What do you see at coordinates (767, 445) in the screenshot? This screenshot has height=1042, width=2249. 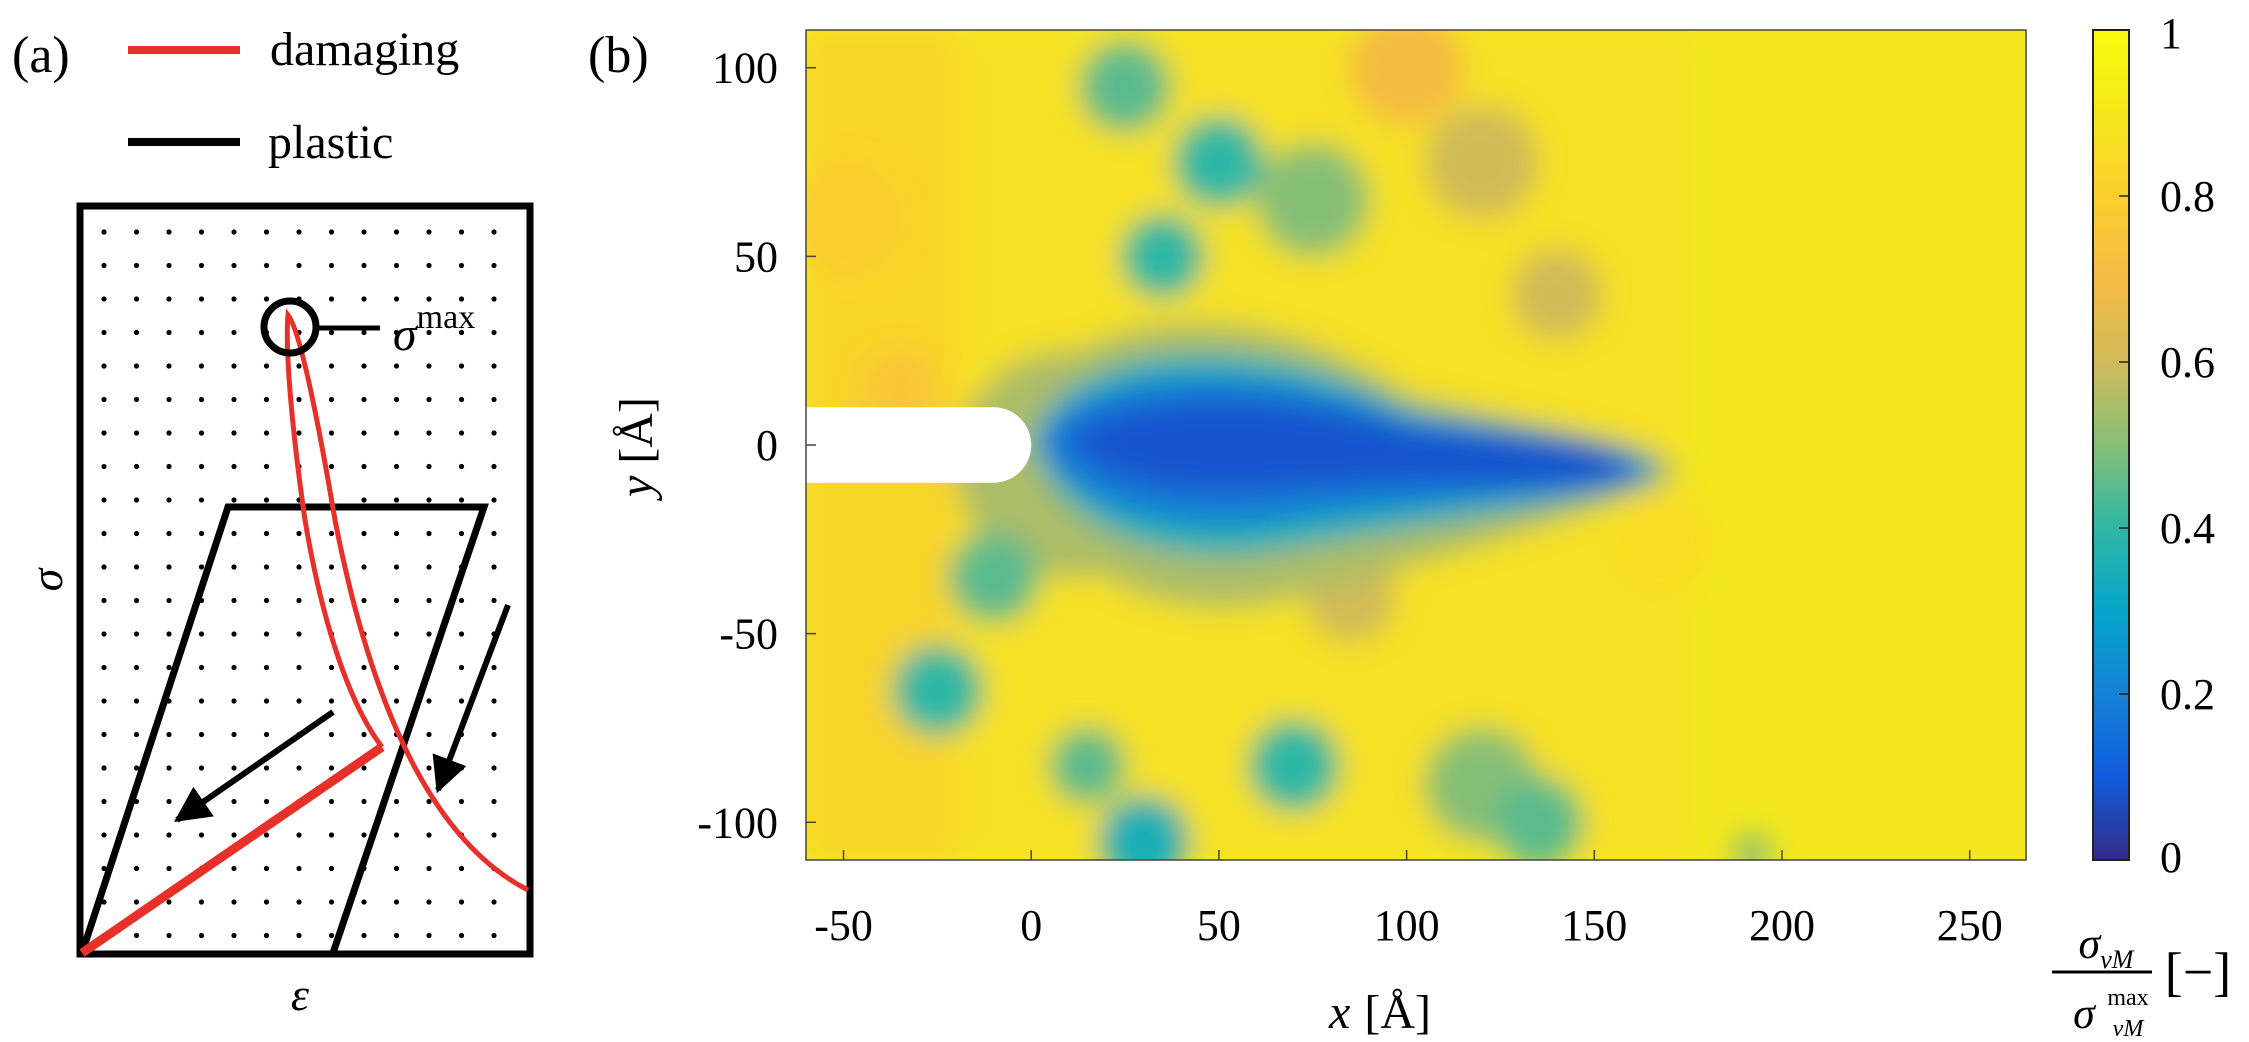 I see `y-tick-label: 0` at bounding box center [767, 445].